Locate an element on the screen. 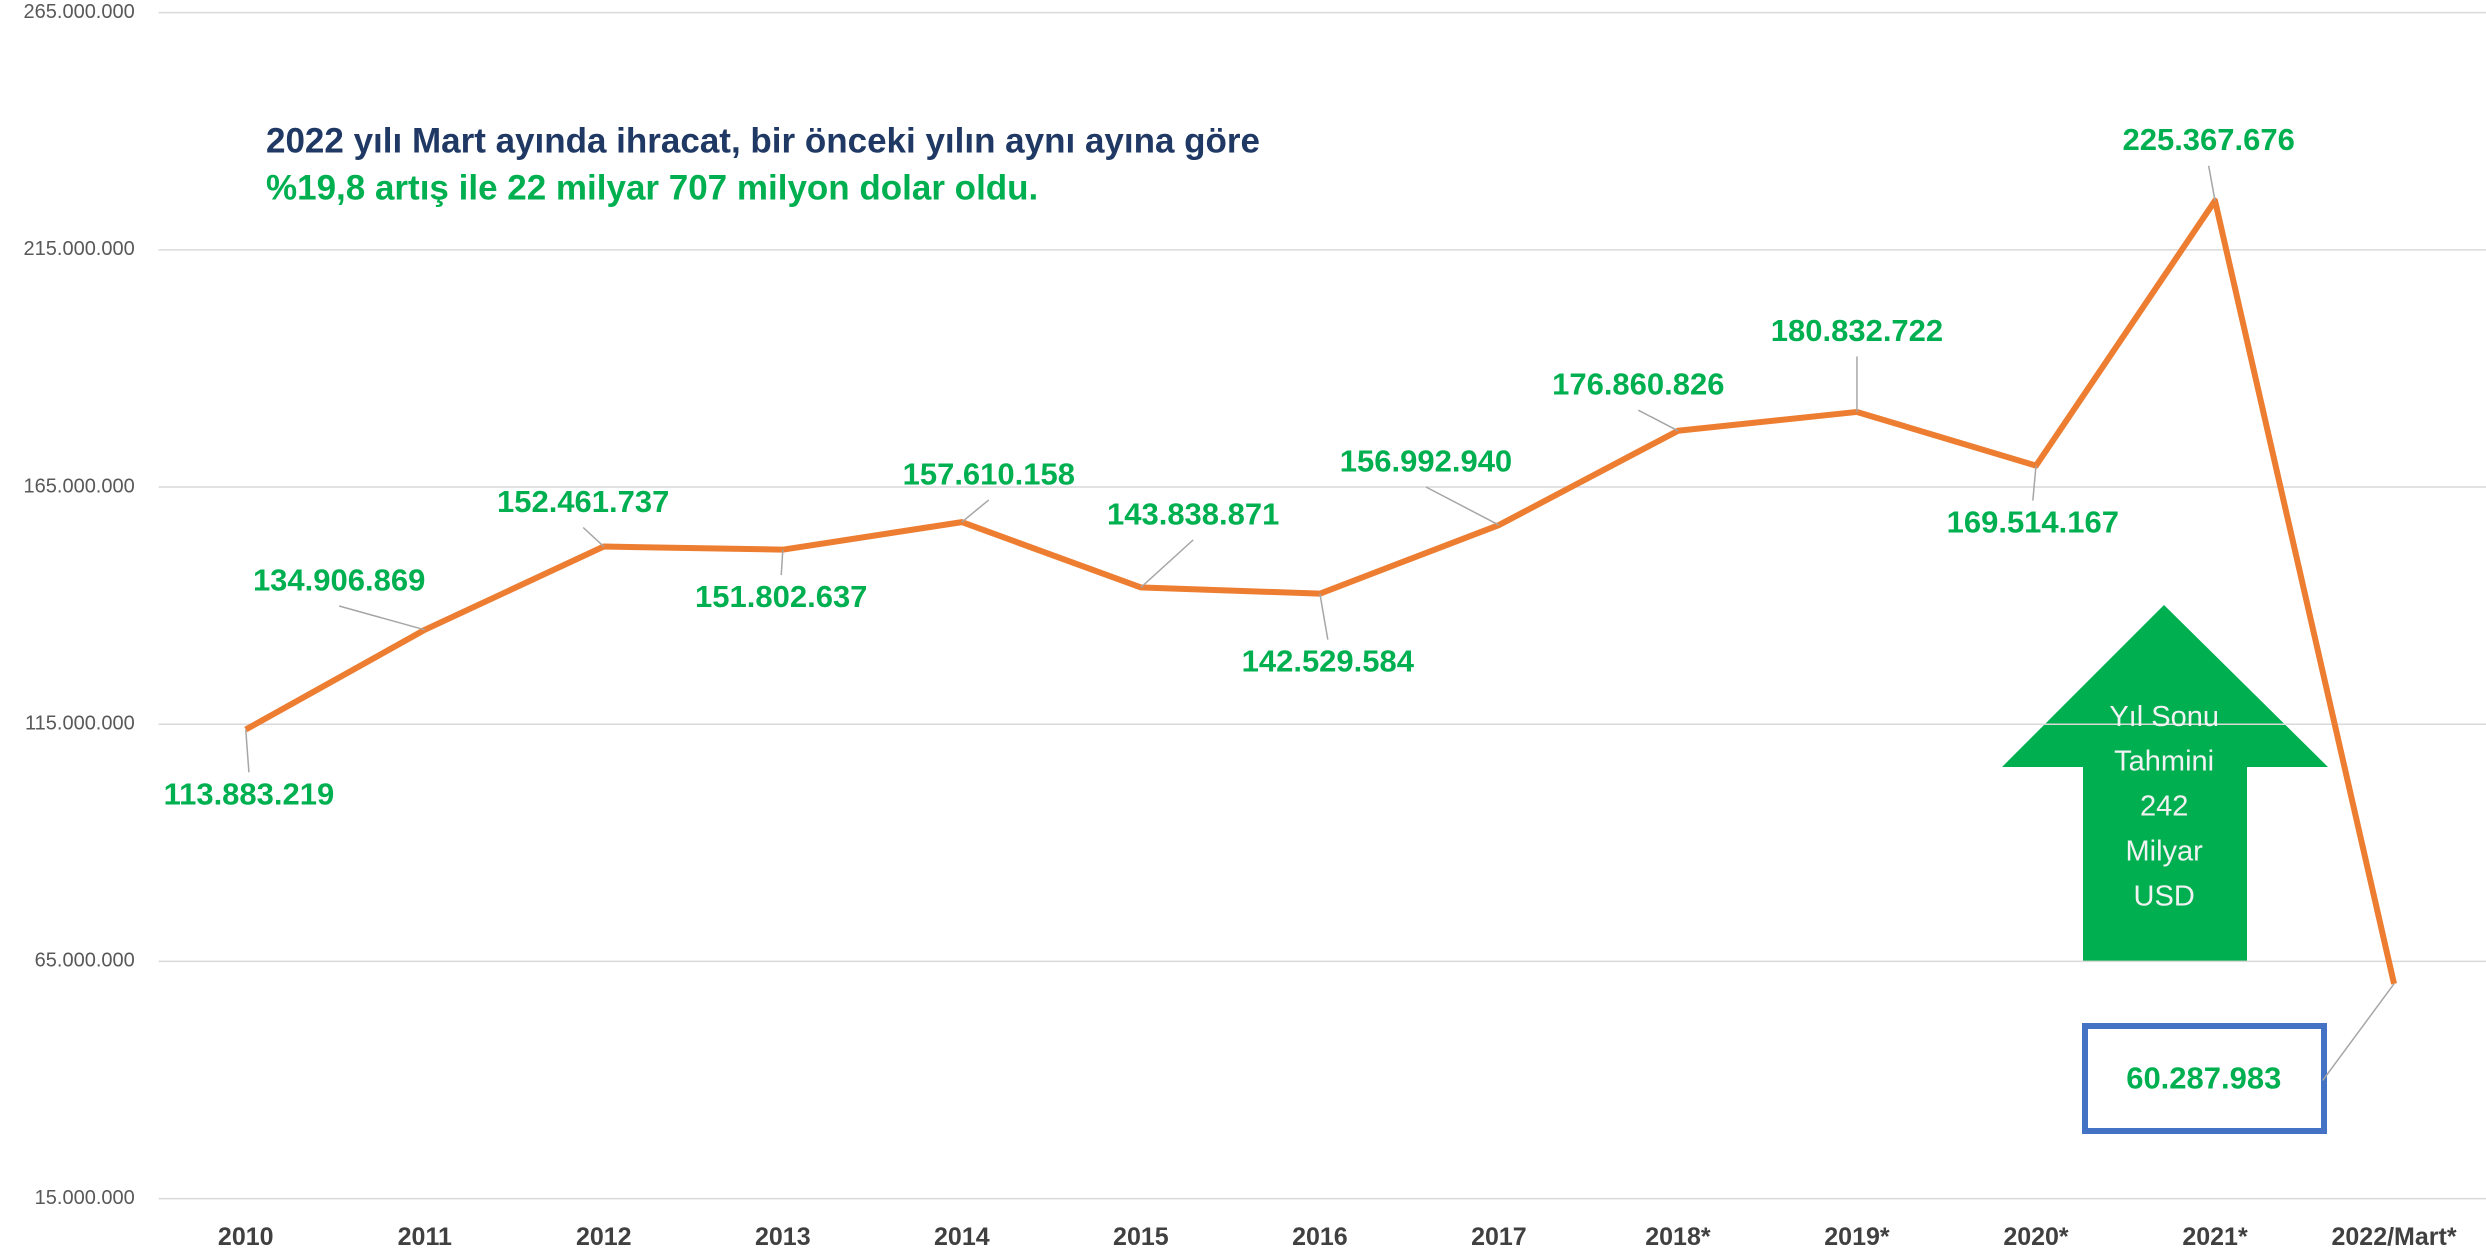  x-tick-label: 2021* is located at coordinates (2215, 1237).